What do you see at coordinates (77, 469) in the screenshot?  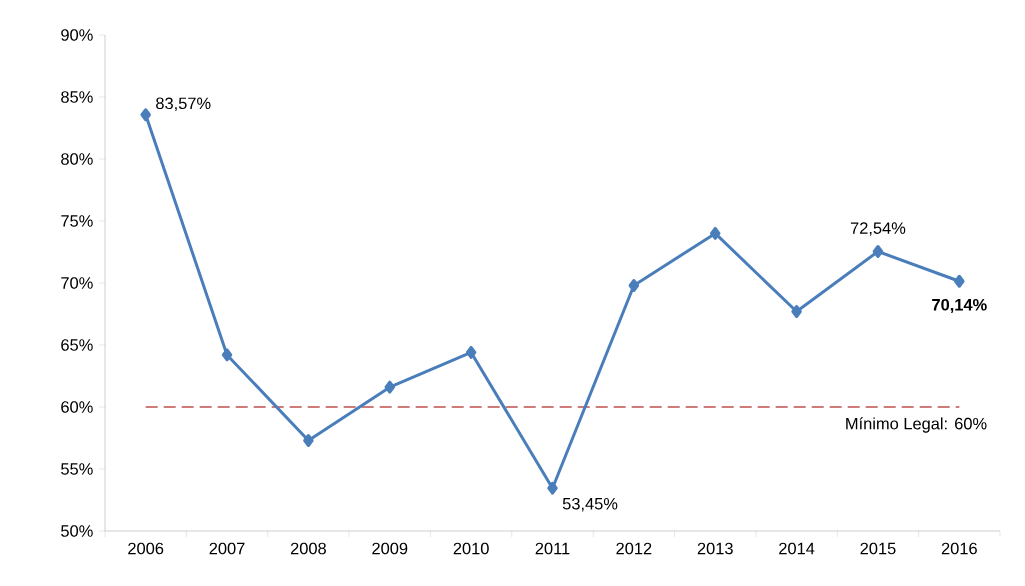 I see `y-tick-label: 55%` at bounding box center [77, 469].